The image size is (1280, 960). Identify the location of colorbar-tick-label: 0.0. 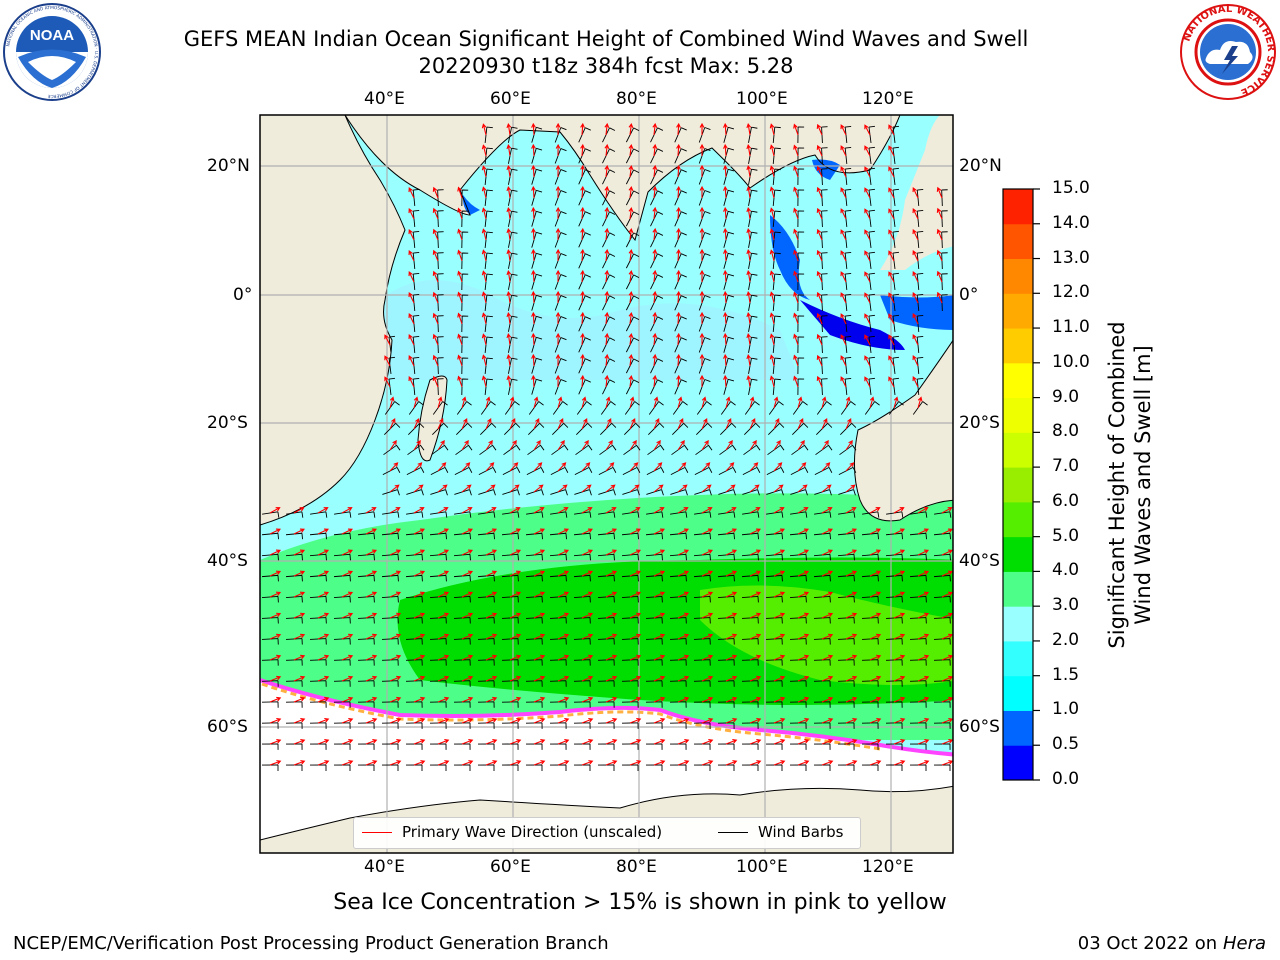
(1066, 779).